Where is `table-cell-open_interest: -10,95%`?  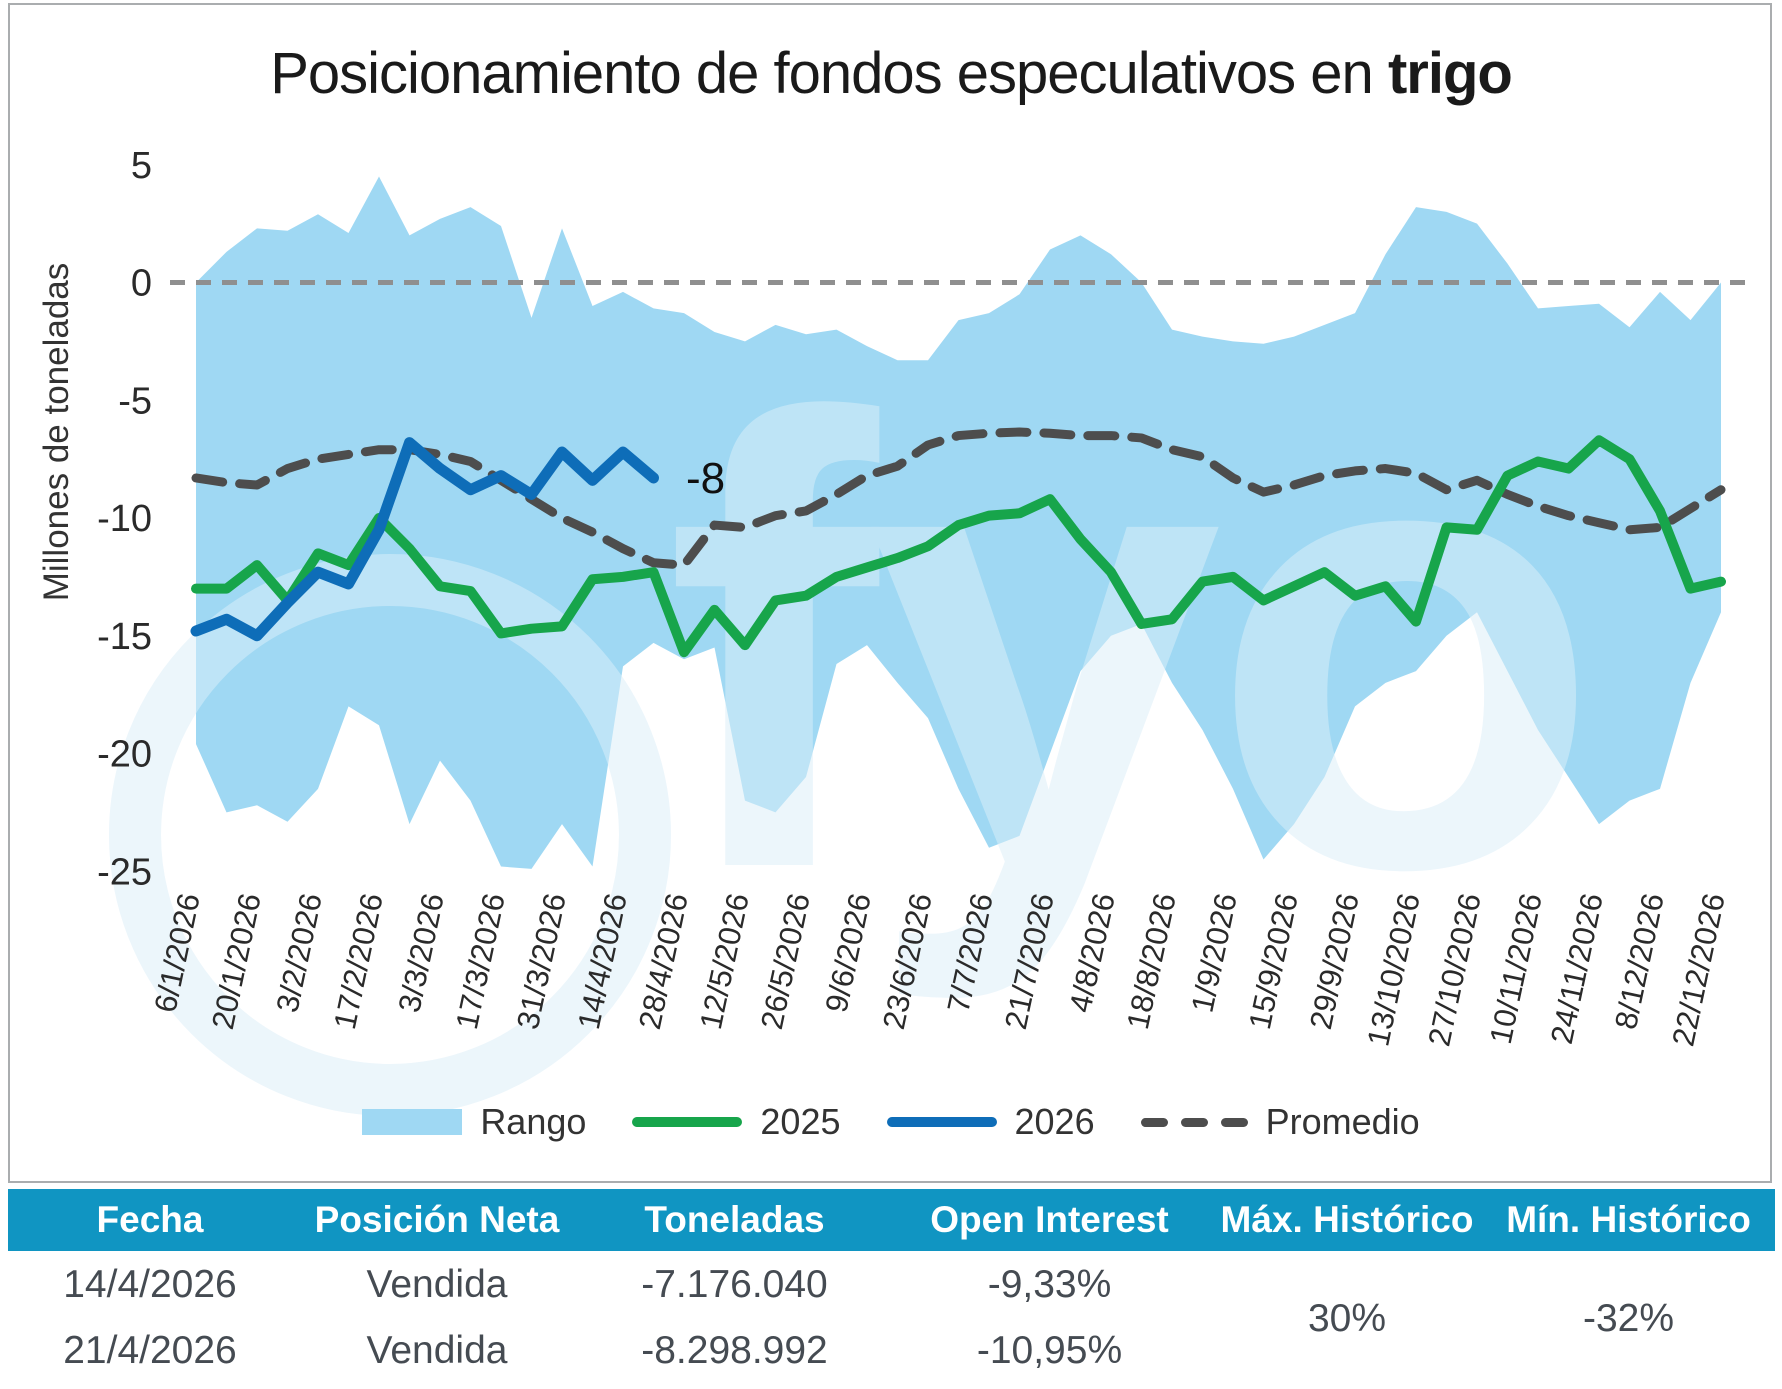 table-cell-open_interest: -10,95% is located at coordinates (1049, 1350).